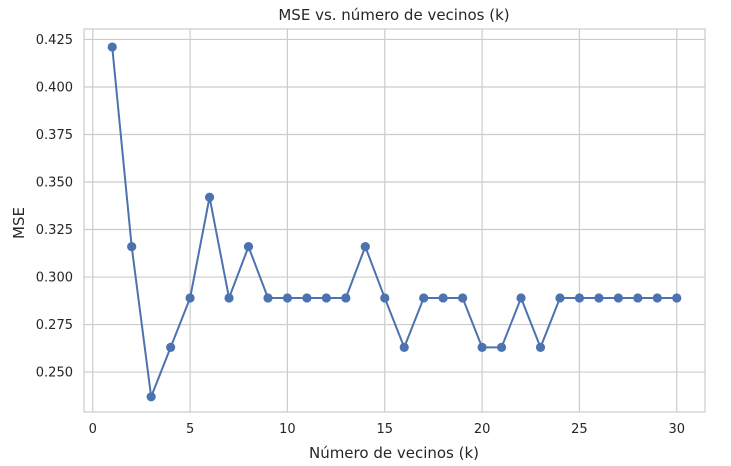 The image size is (731, 466). Describe the element at coordinates (384, 429) in the screenshot. I see `x-tick-label: 15` at that location.